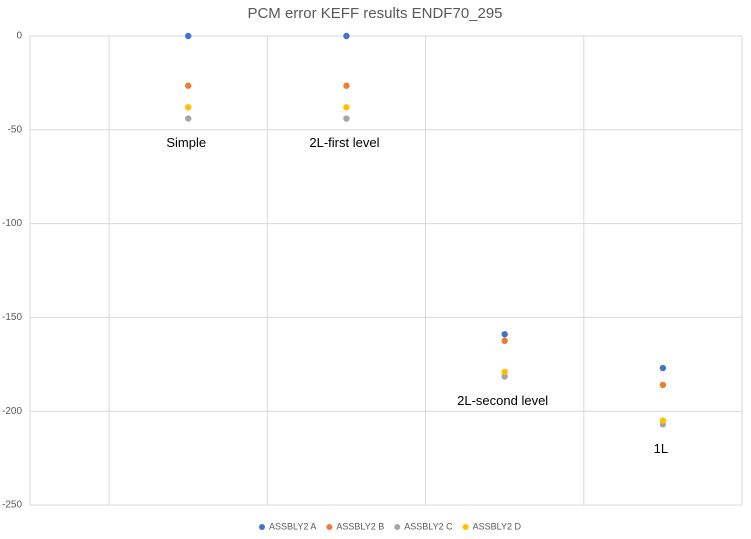  I want to click on category-label: 1L, so click(661, 448).